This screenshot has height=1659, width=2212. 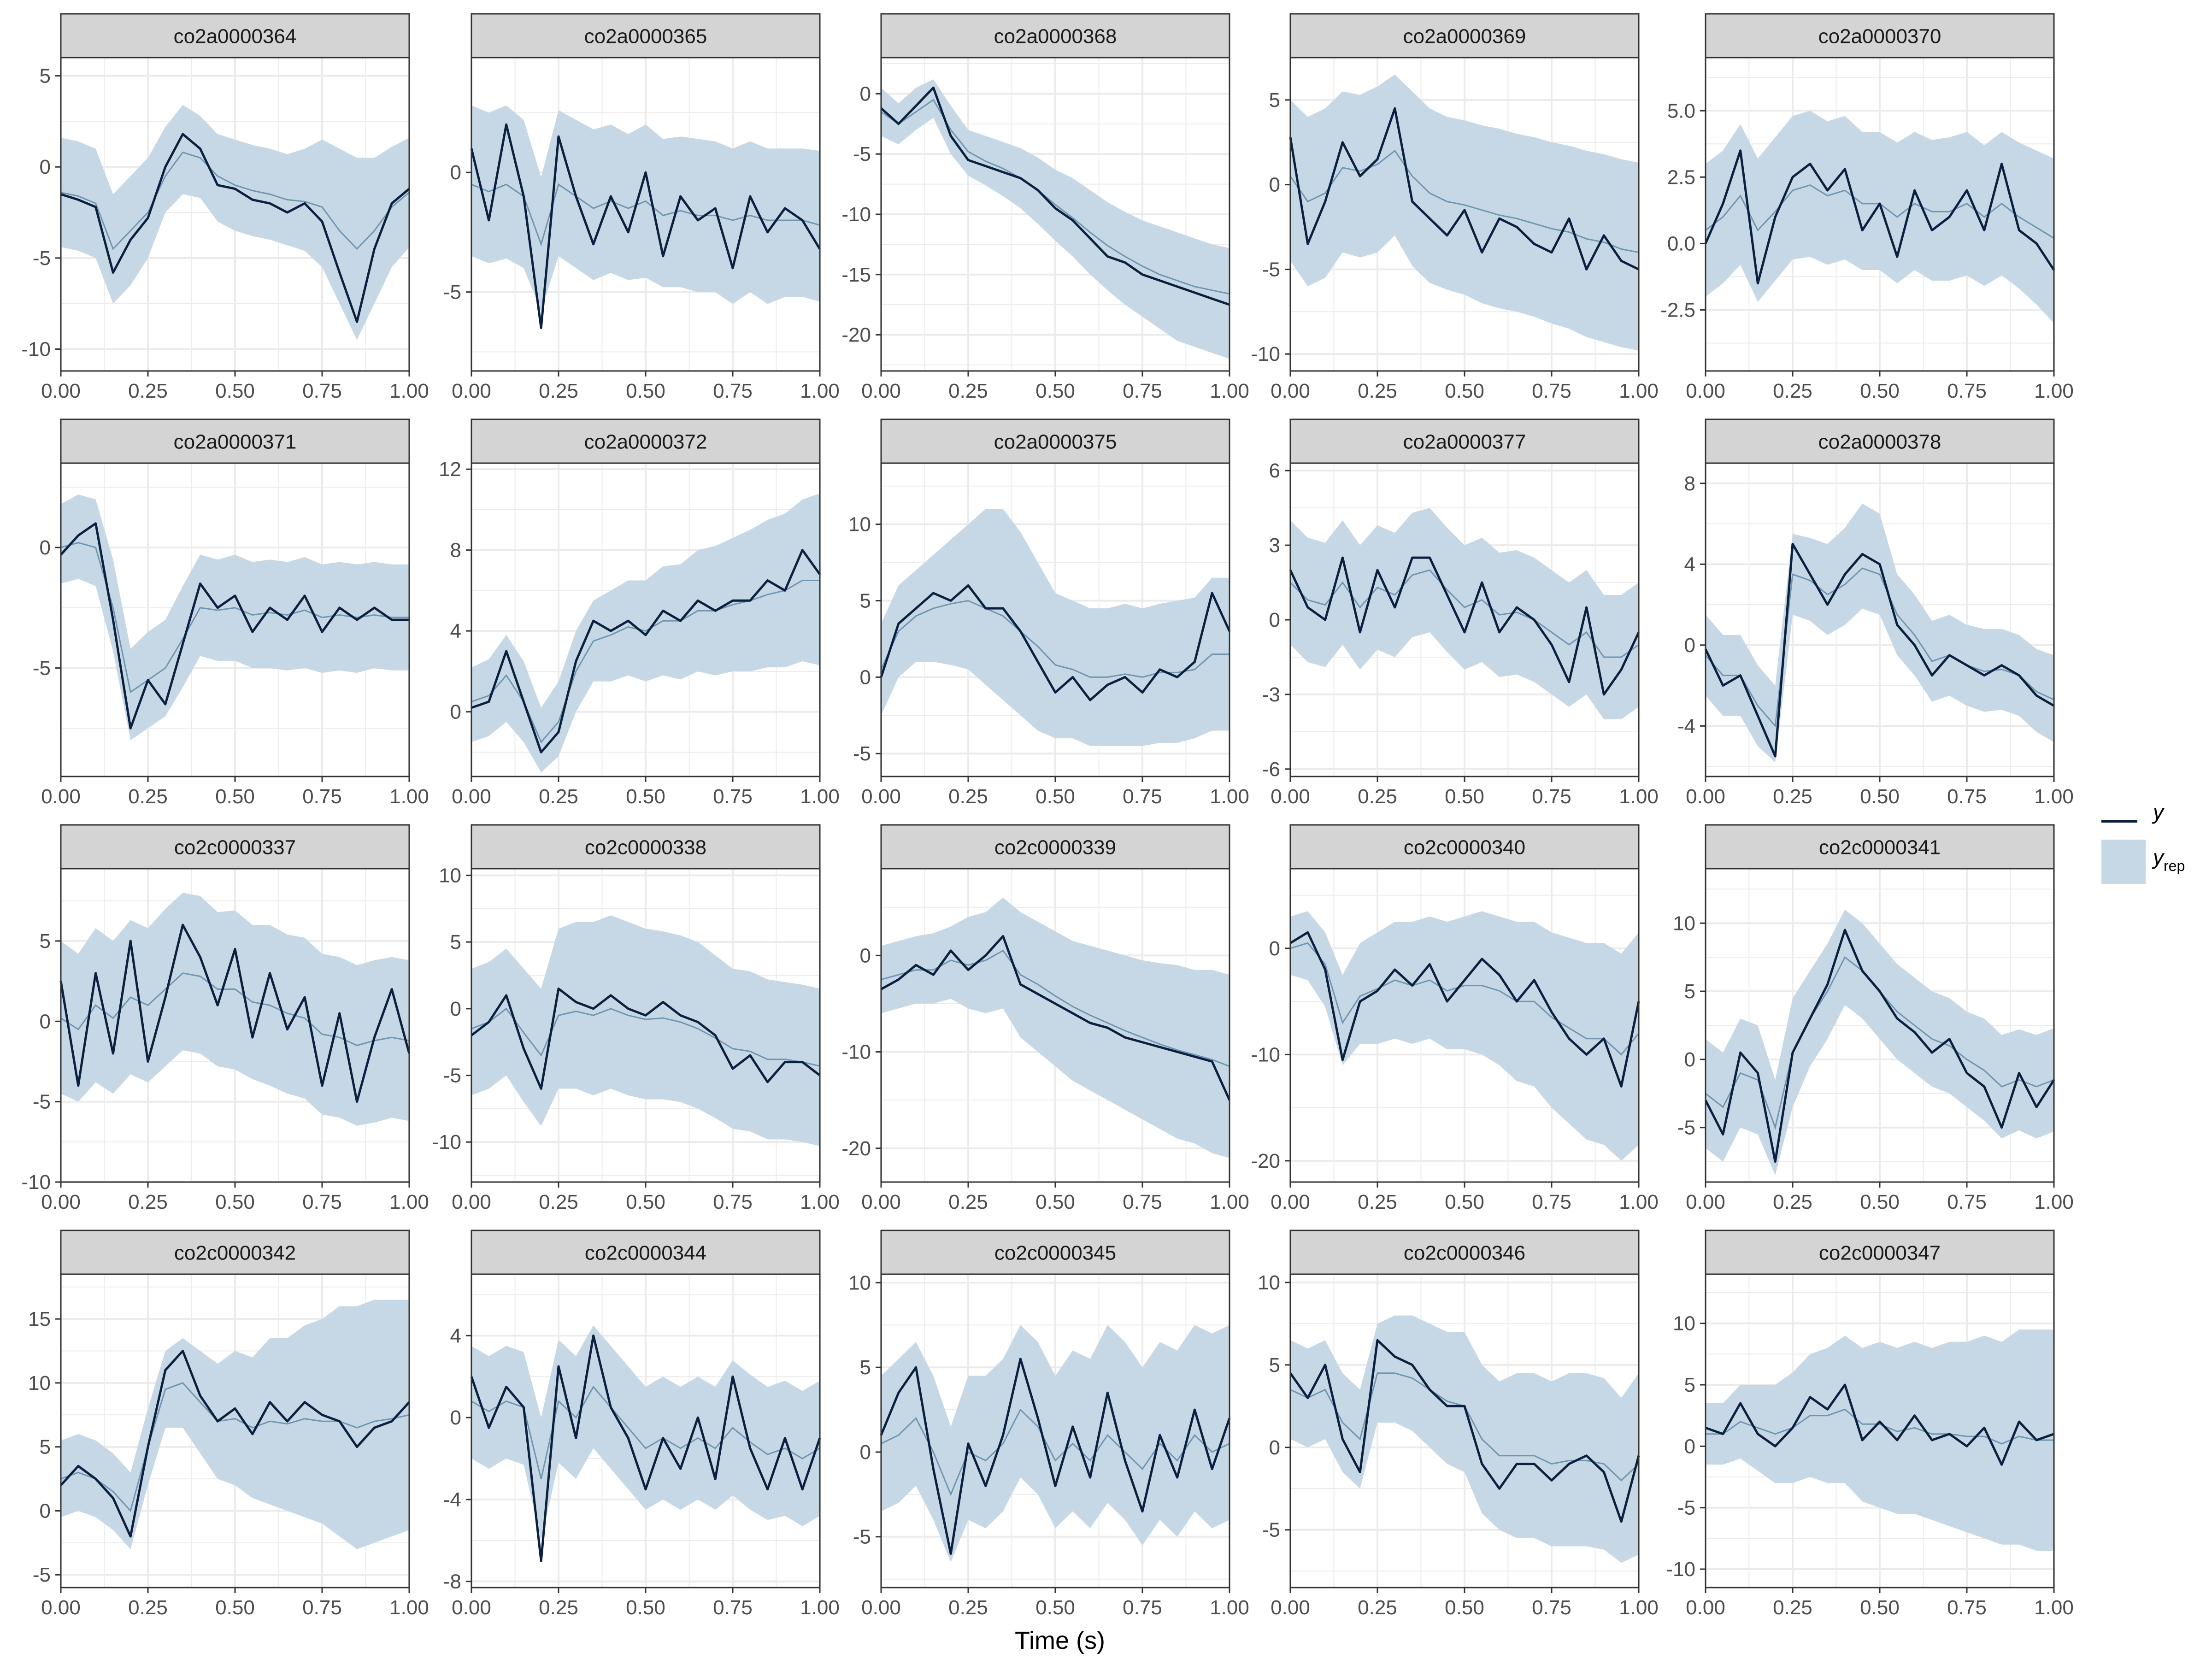 I want to click on y-tick-label: 15, so click(x=39, y=1319).